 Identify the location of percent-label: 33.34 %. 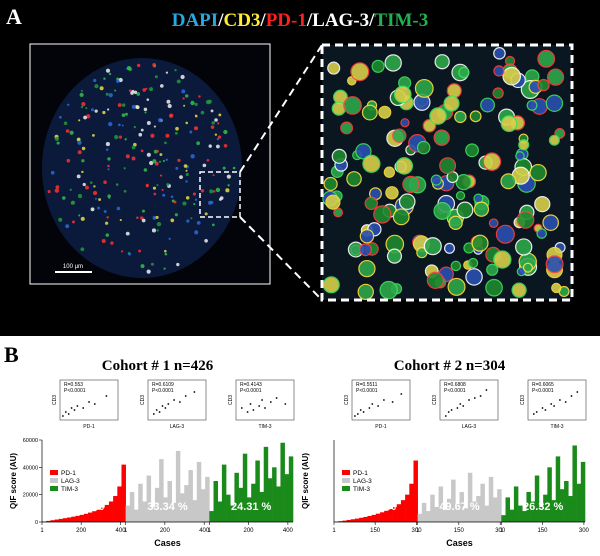
(167, 507).